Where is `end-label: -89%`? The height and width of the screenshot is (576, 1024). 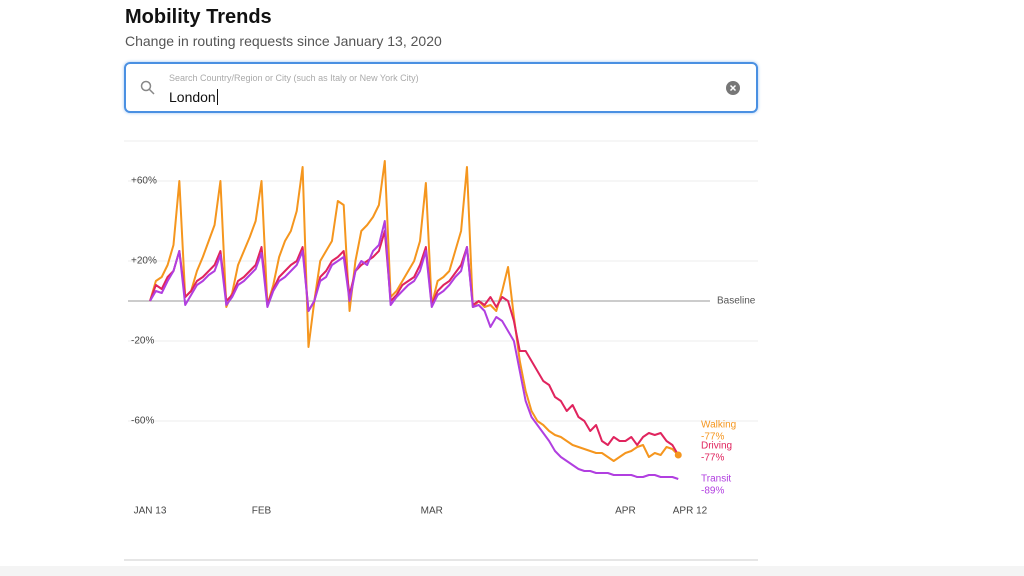
end-label: -89% is located at coordinates (712, 491).